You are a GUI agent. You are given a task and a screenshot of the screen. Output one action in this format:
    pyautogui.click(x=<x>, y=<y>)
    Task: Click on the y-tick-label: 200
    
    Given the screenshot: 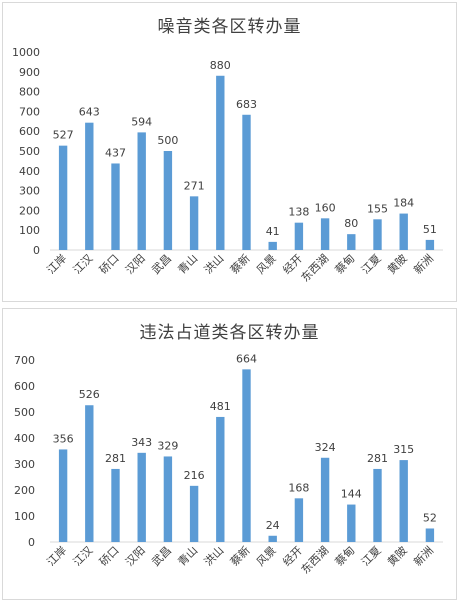 What is the action you would take?
    pyautogui.click(x=24, y=490)
    